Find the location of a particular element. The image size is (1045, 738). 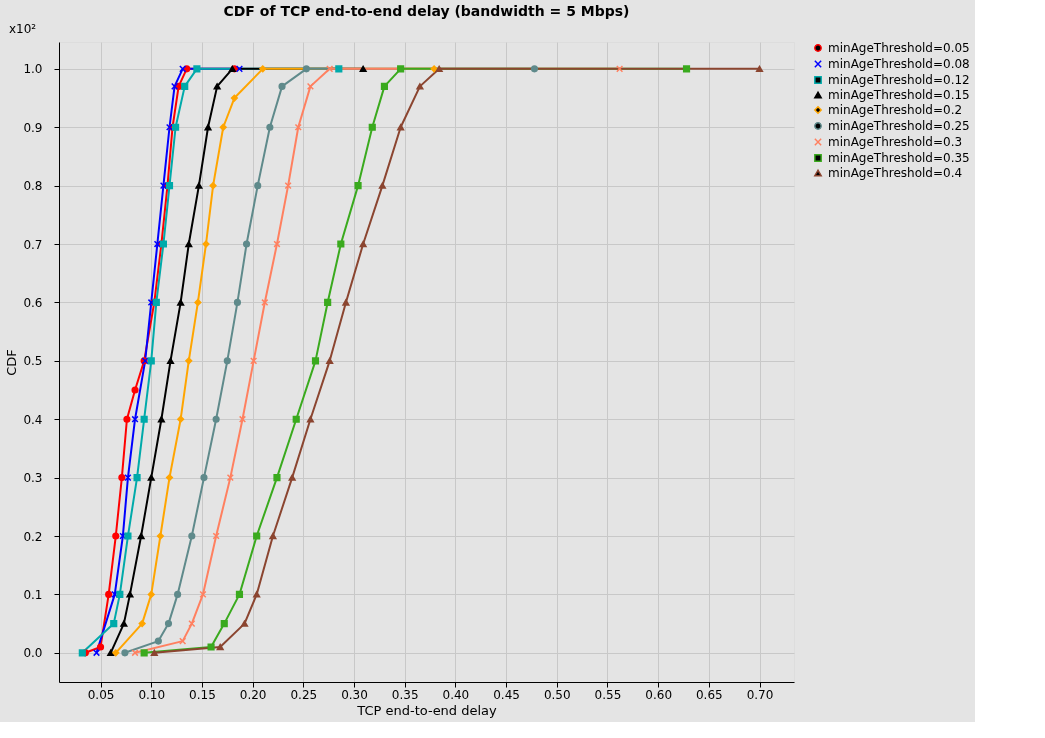

x-tick-label: 0.20 is located at coordinates (253, 694).